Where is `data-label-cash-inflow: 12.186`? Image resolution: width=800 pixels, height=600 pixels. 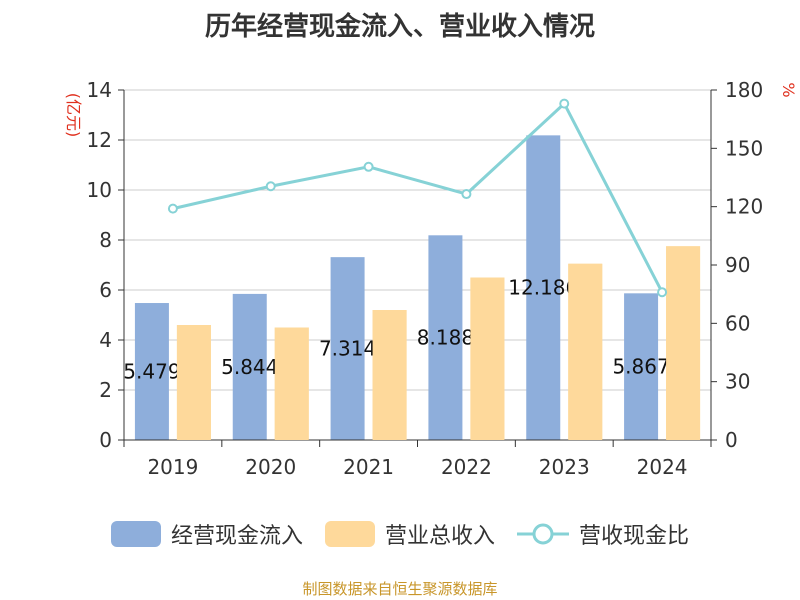 data-label-cash-inflow: 12.186 is located at coordinates (543, 288).